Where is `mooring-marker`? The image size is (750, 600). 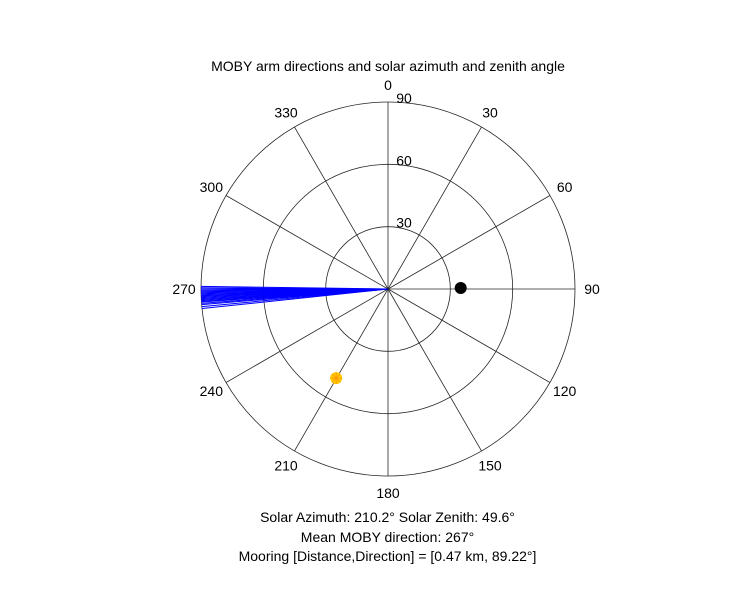
mooring-marker is located at coordinates (460, 288).